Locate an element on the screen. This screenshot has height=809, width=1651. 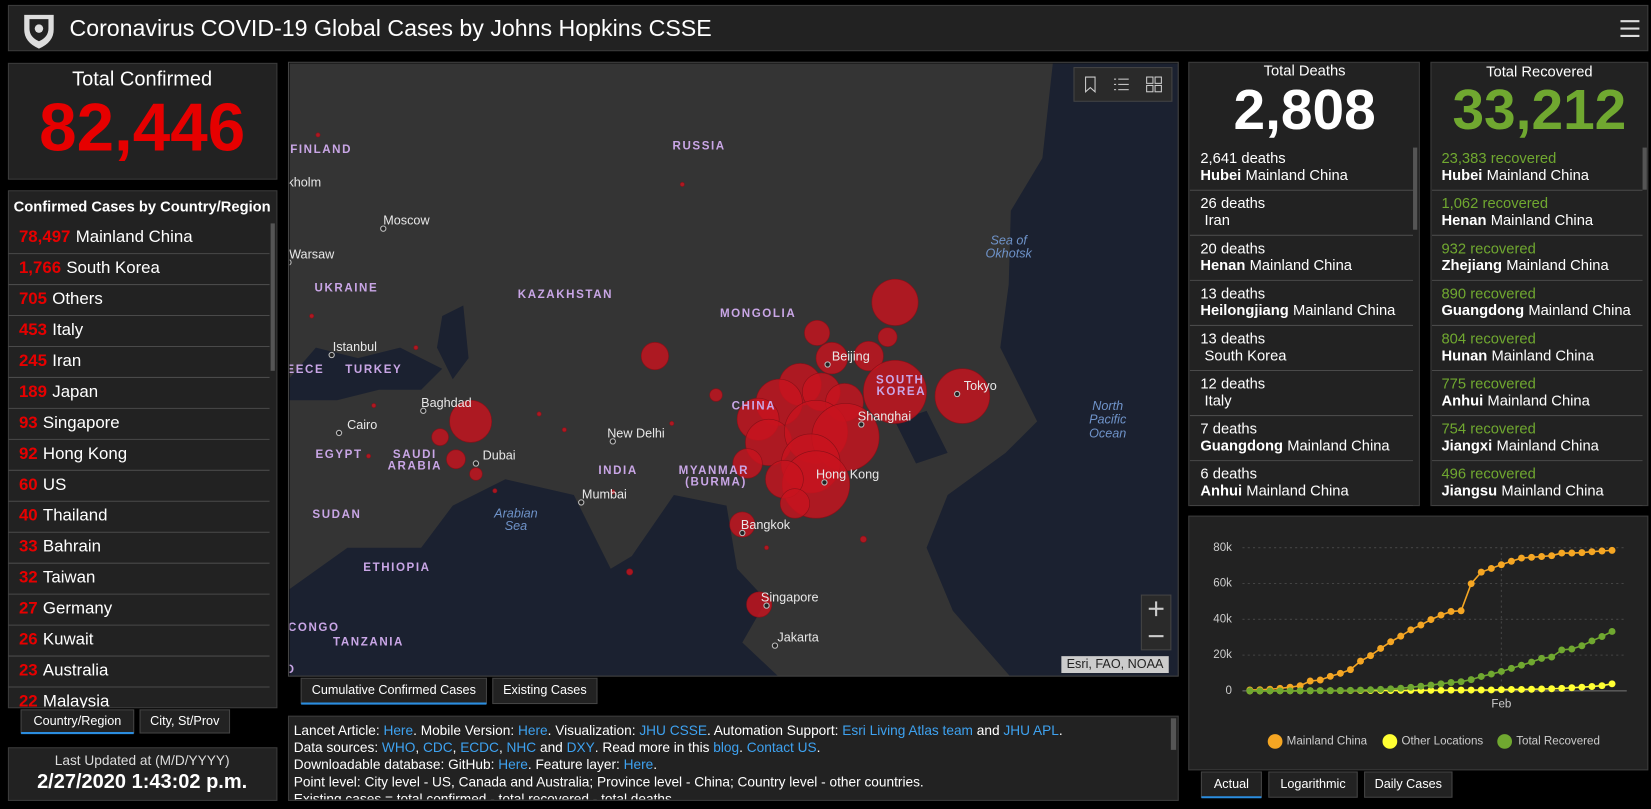
country-item: 60 US is located at coordinates (42, 484).